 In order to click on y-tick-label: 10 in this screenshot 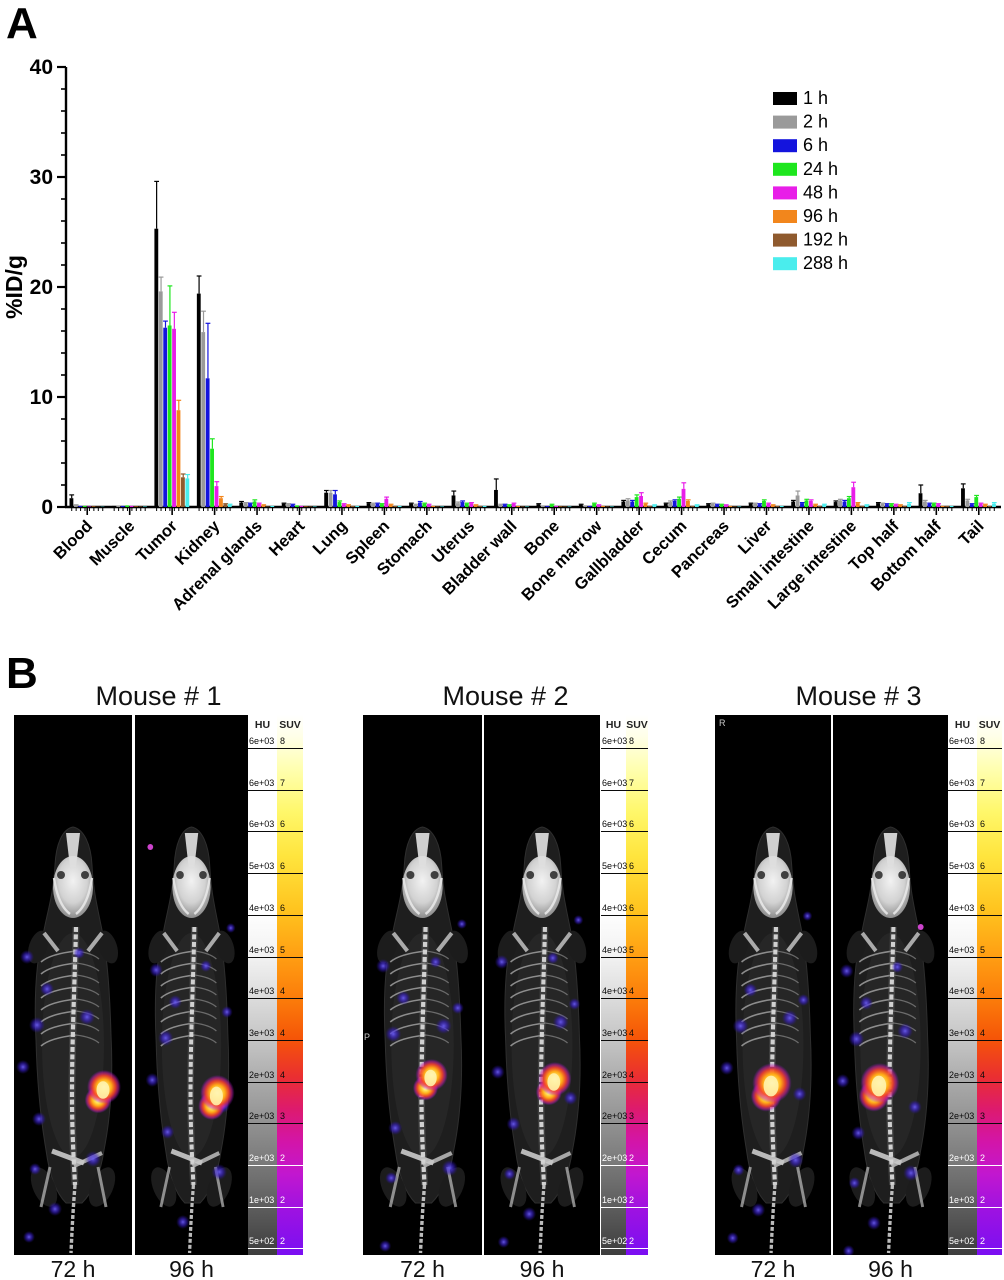, I will do `click(41, 397)`.